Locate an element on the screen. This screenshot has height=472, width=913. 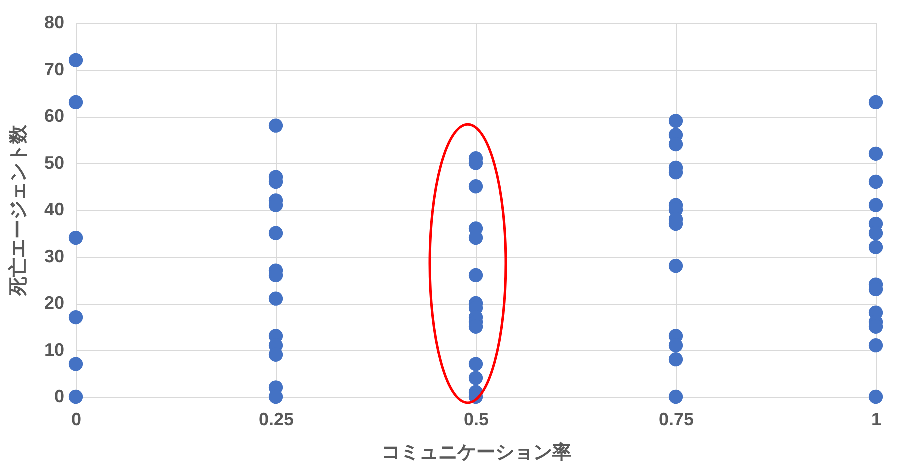
y-tick-label: 30 is located at coordinates (54, 256).